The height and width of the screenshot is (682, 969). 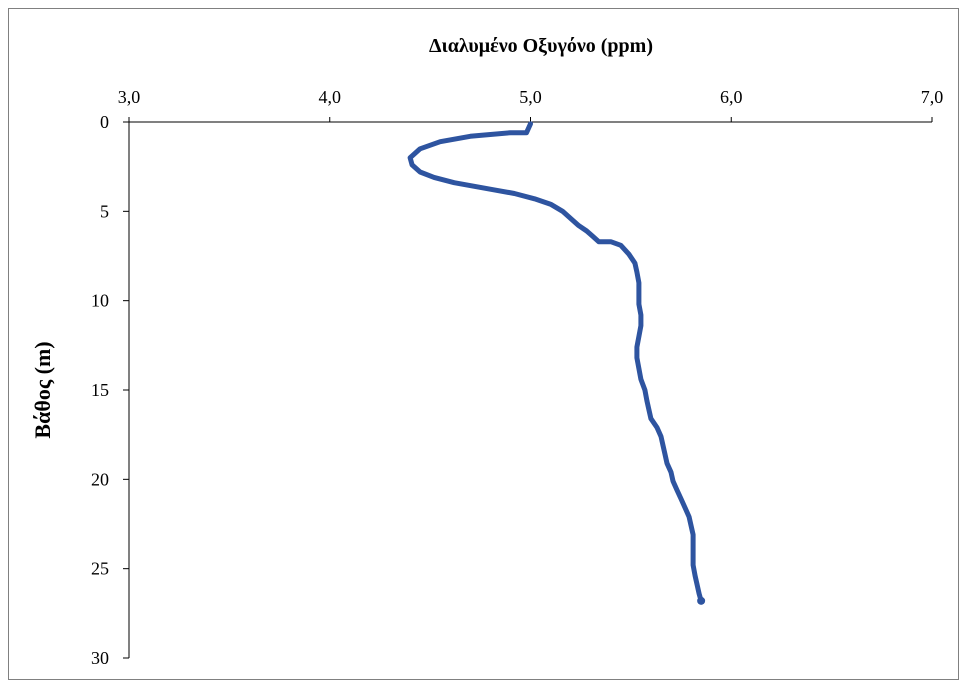 I want to click on x-tick-label: 6,0, so click(x=731, y=97).